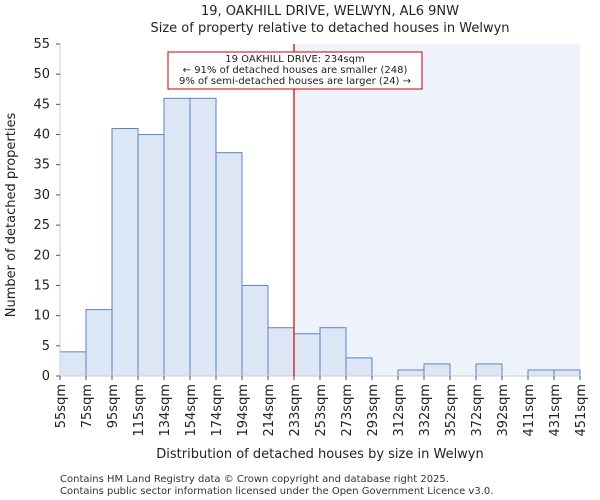 This screenshot has height=500, width=600. Describe the element at coordinates (217, 410) in the screenshot. I see `x-tick-label: 174sqm` at that location.